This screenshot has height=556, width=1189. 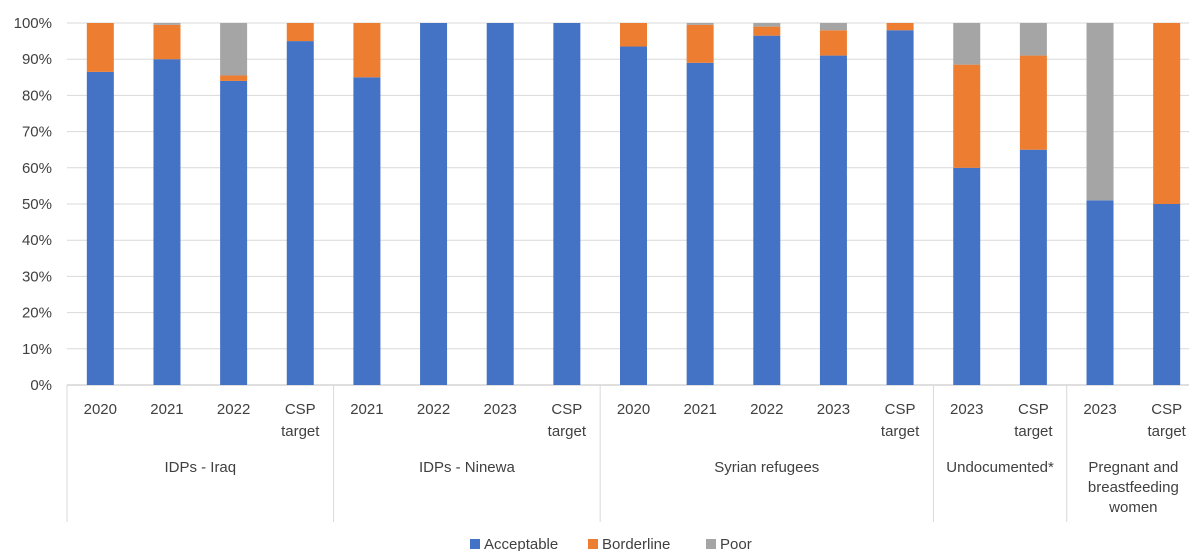 What do you see at coordinates (200, 467) in the screenshot?
I see `group-label: IDPs - Iraq` at bounding box center [200, 467].